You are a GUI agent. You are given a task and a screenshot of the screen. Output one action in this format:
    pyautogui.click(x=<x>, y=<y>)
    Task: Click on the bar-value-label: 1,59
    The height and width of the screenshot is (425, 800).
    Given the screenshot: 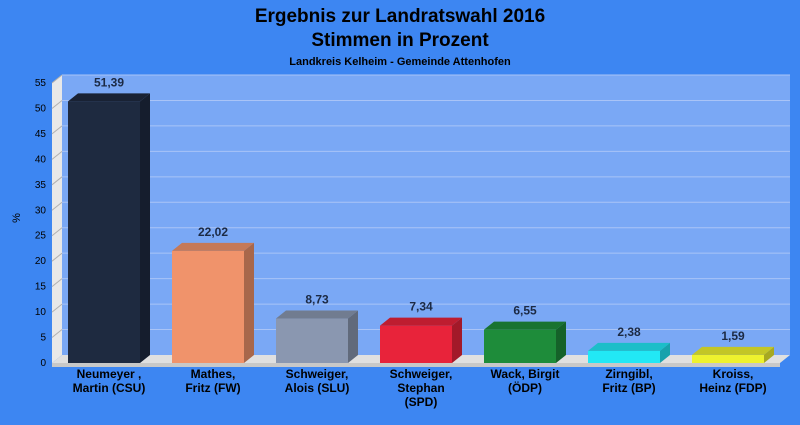 What is the action you would take?
    pyautogui.click(x=733, y=336)
    